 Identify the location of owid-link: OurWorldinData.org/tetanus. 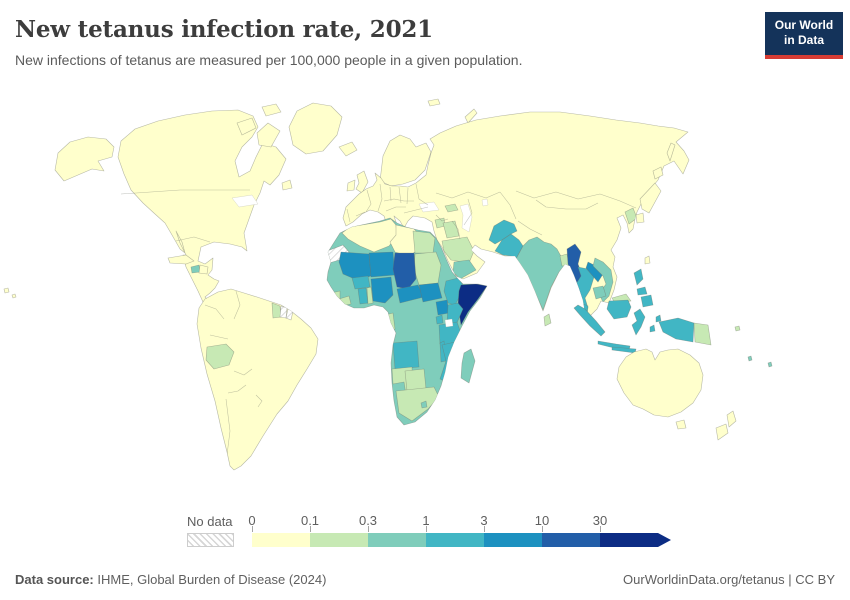
(704, 579).